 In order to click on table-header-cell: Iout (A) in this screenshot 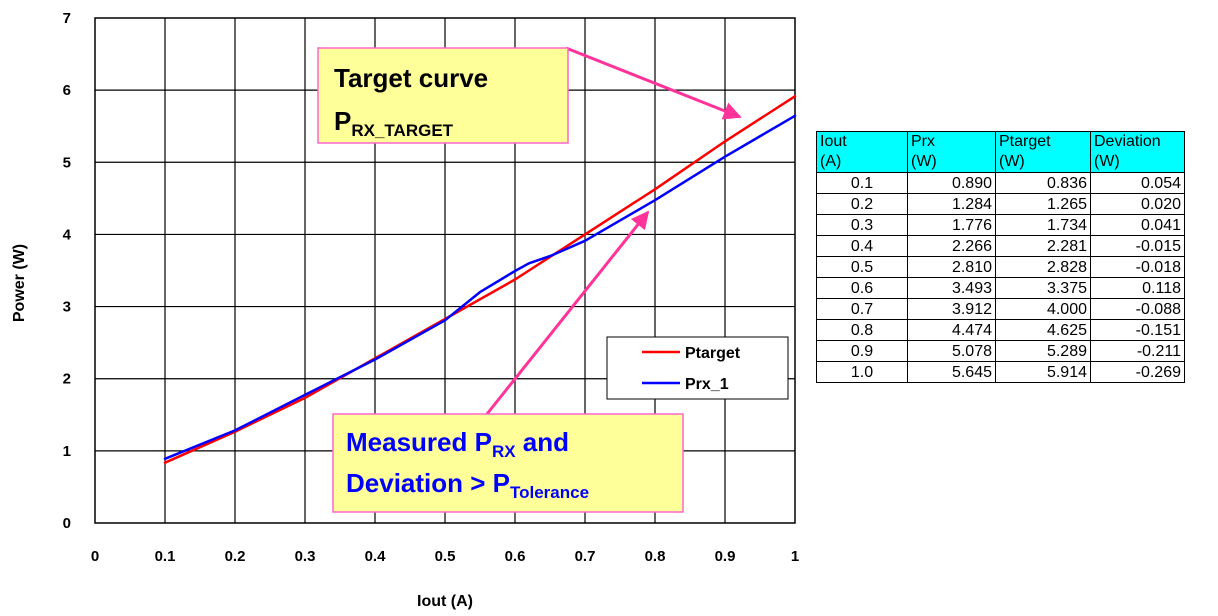, I will do `click(862, 152)`.